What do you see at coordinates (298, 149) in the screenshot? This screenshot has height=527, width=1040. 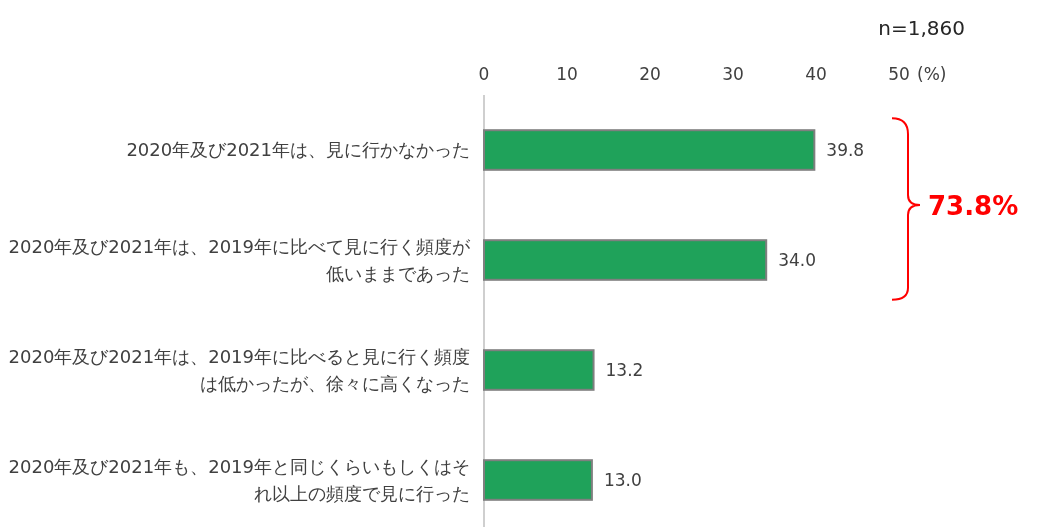 I see `y-tick-label: 2020年及び2021年は、見に行かなかった` at bounding box center [298, 149].